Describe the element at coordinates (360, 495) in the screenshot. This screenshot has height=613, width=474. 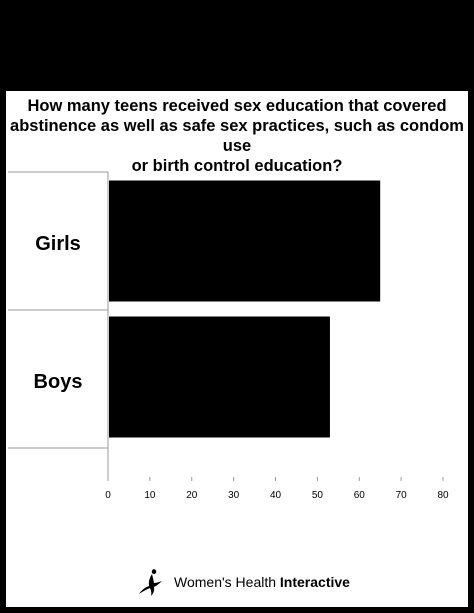
I see `x-tick-label: 60` at that location.